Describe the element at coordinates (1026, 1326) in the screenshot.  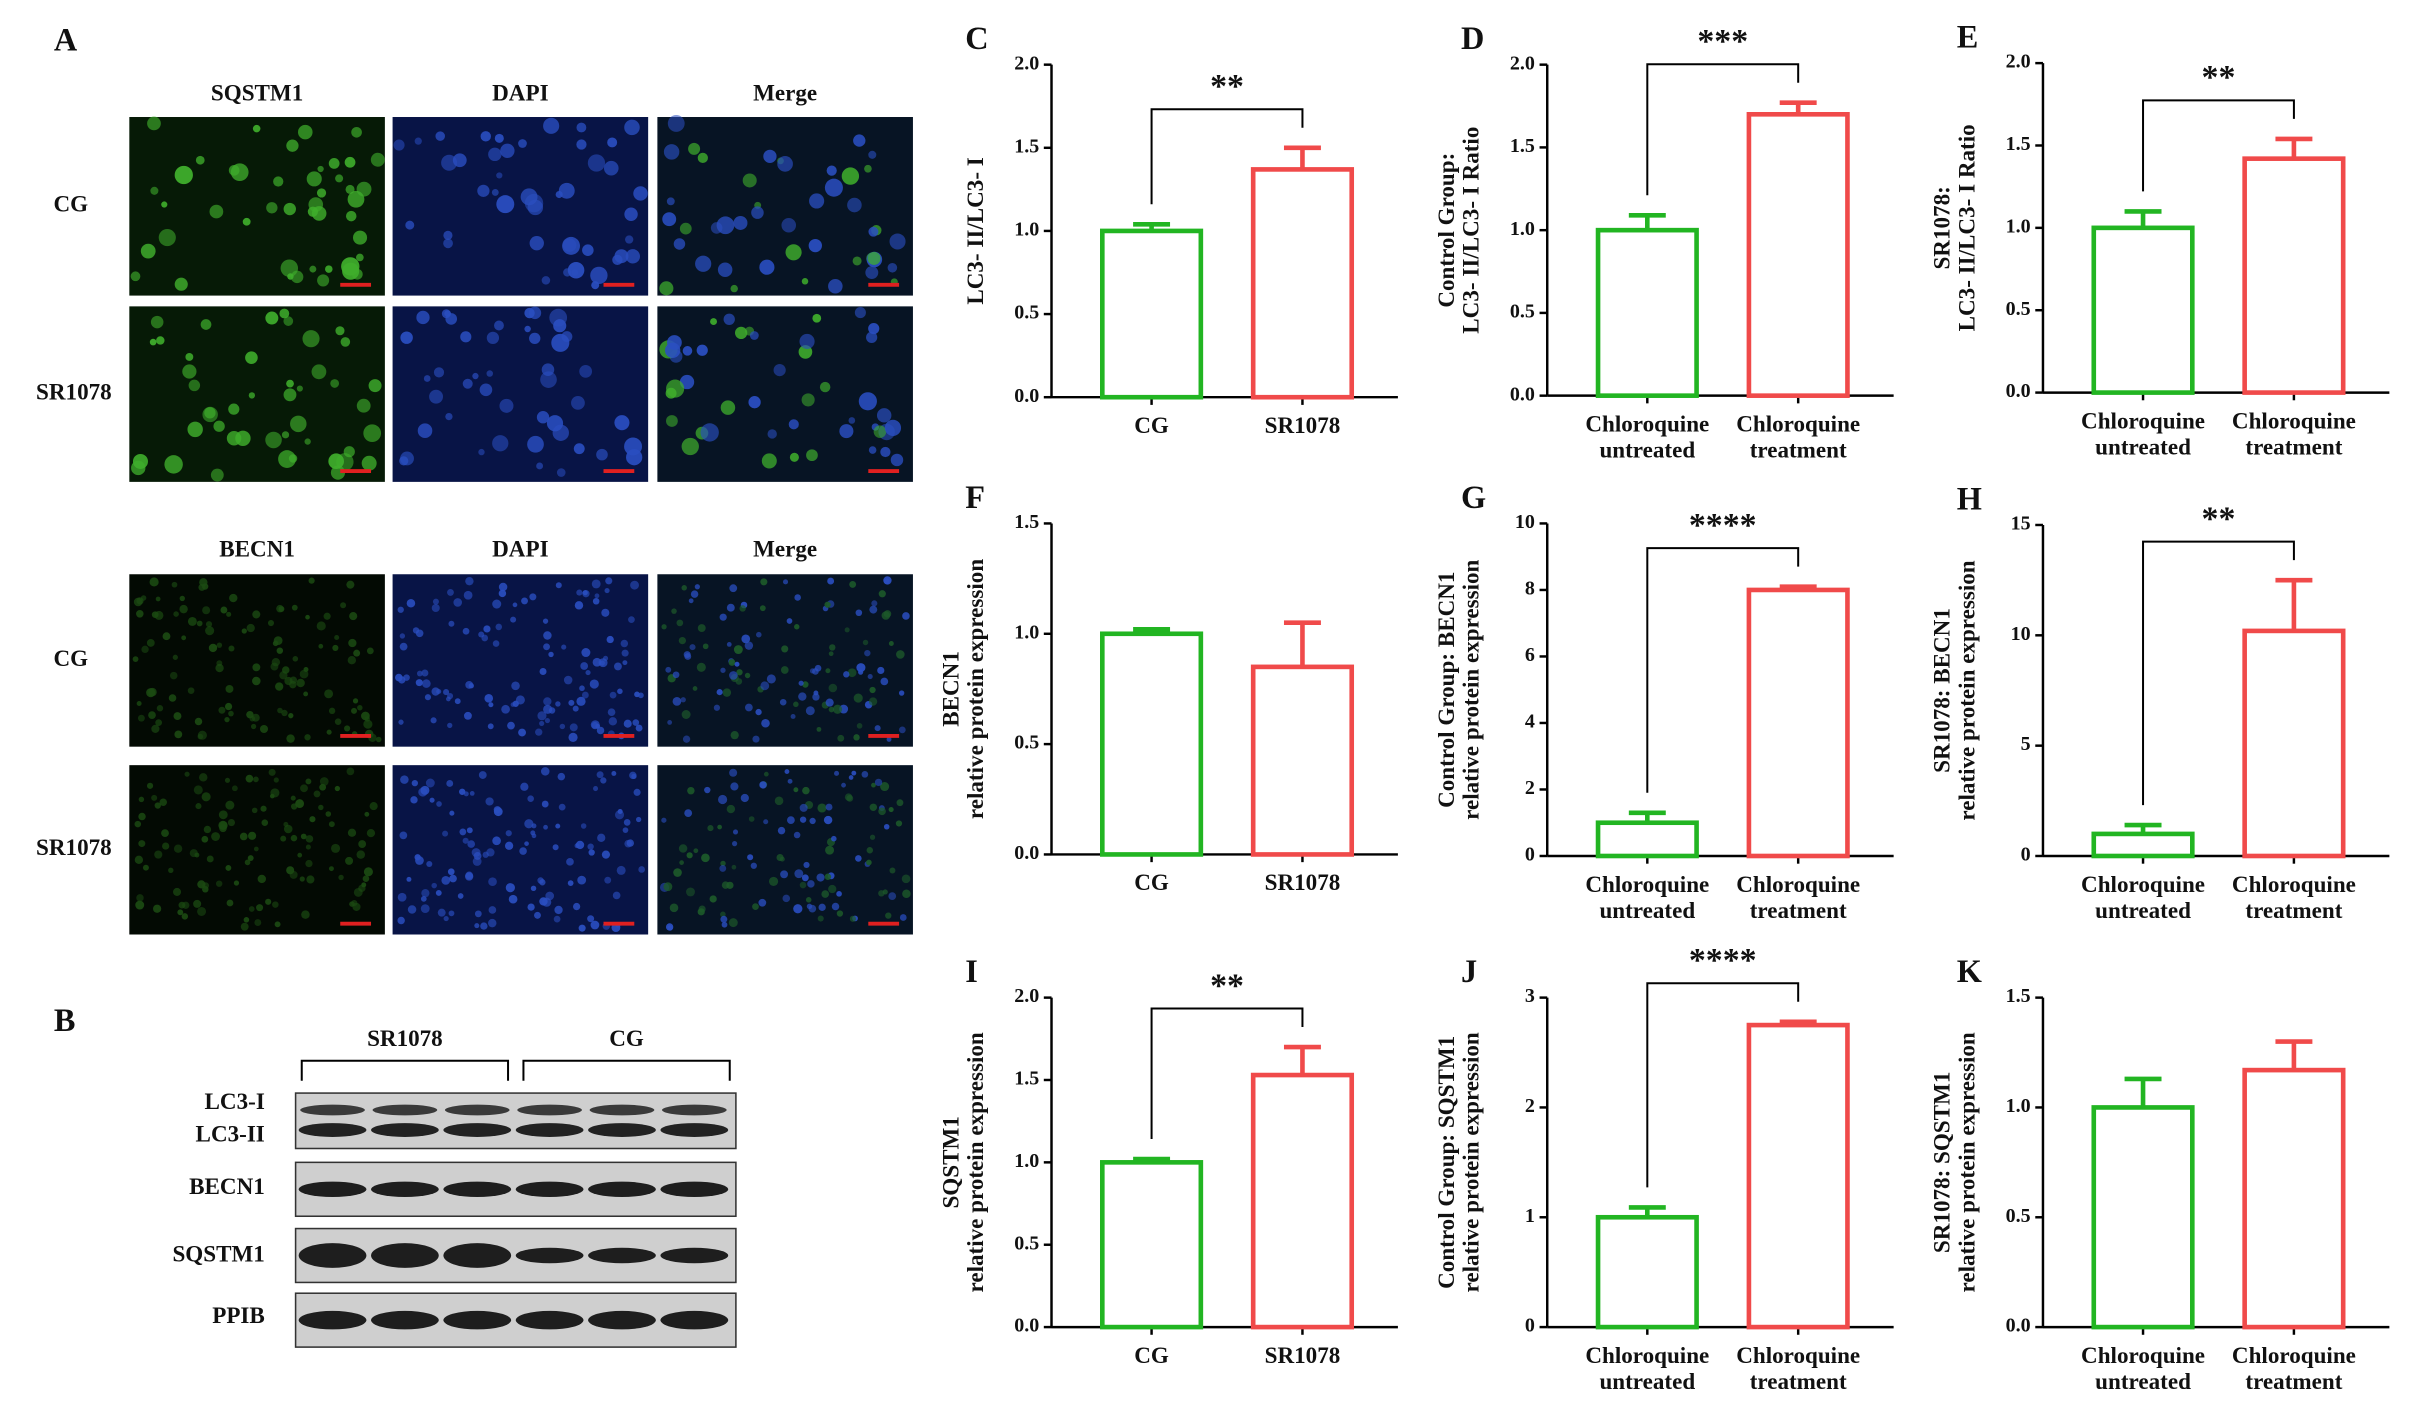
I see `y-tick-label: 0.0` at that location.